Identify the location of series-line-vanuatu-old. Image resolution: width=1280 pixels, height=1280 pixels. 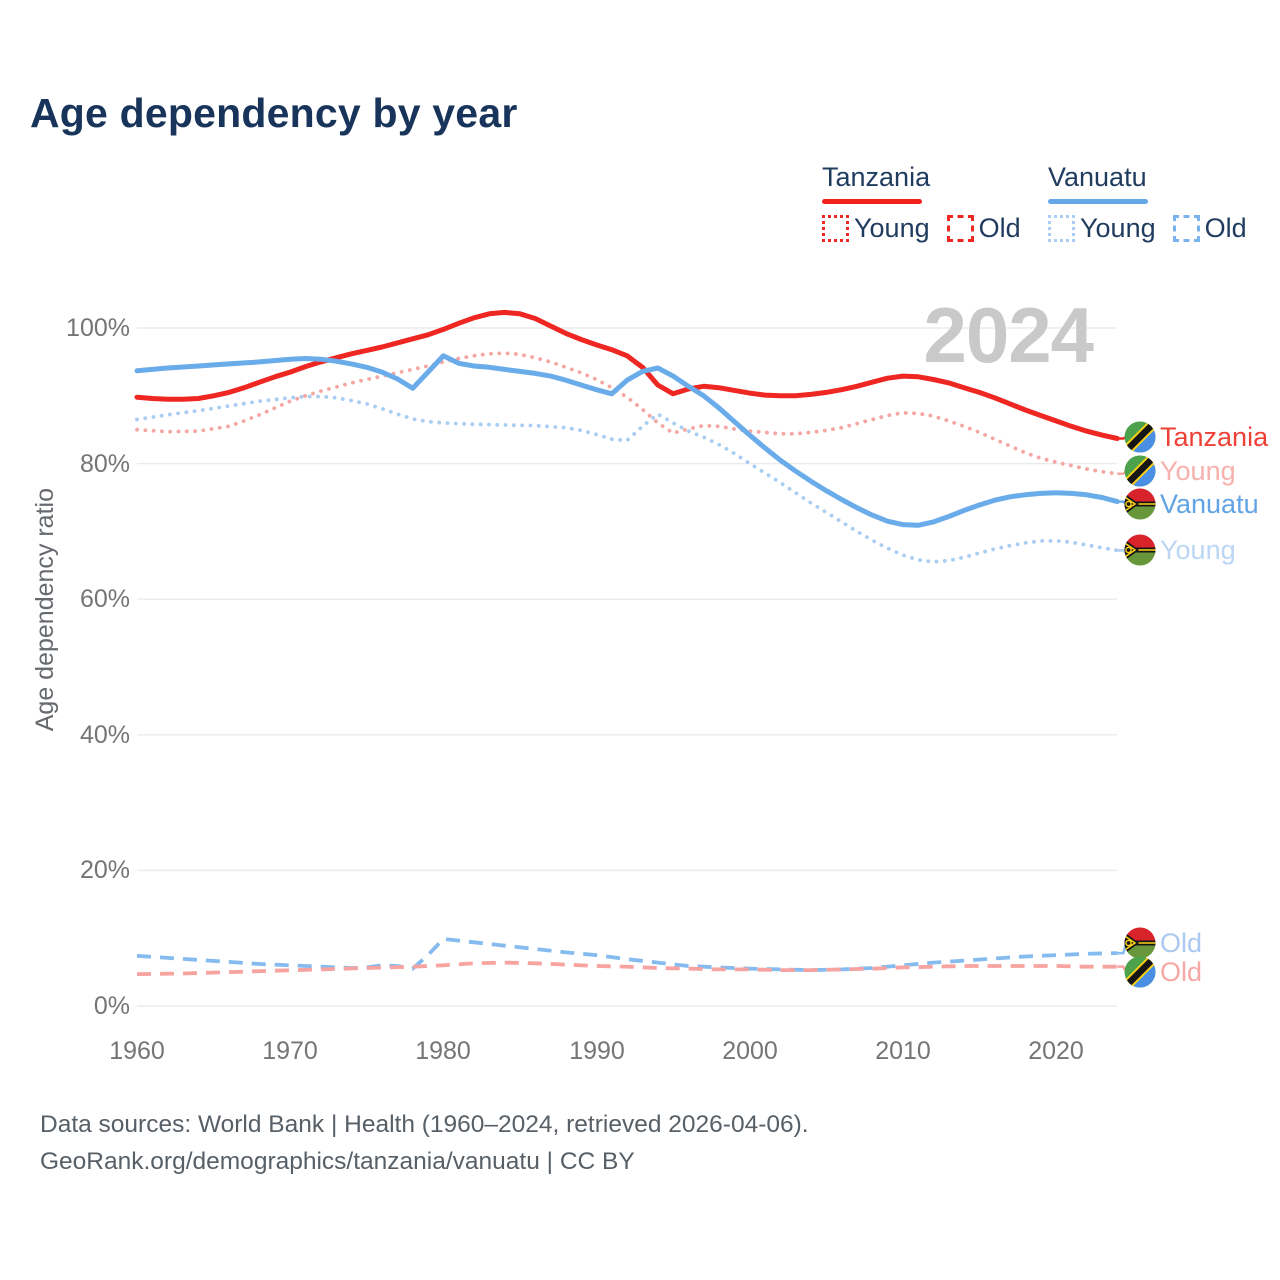
(627, 954).